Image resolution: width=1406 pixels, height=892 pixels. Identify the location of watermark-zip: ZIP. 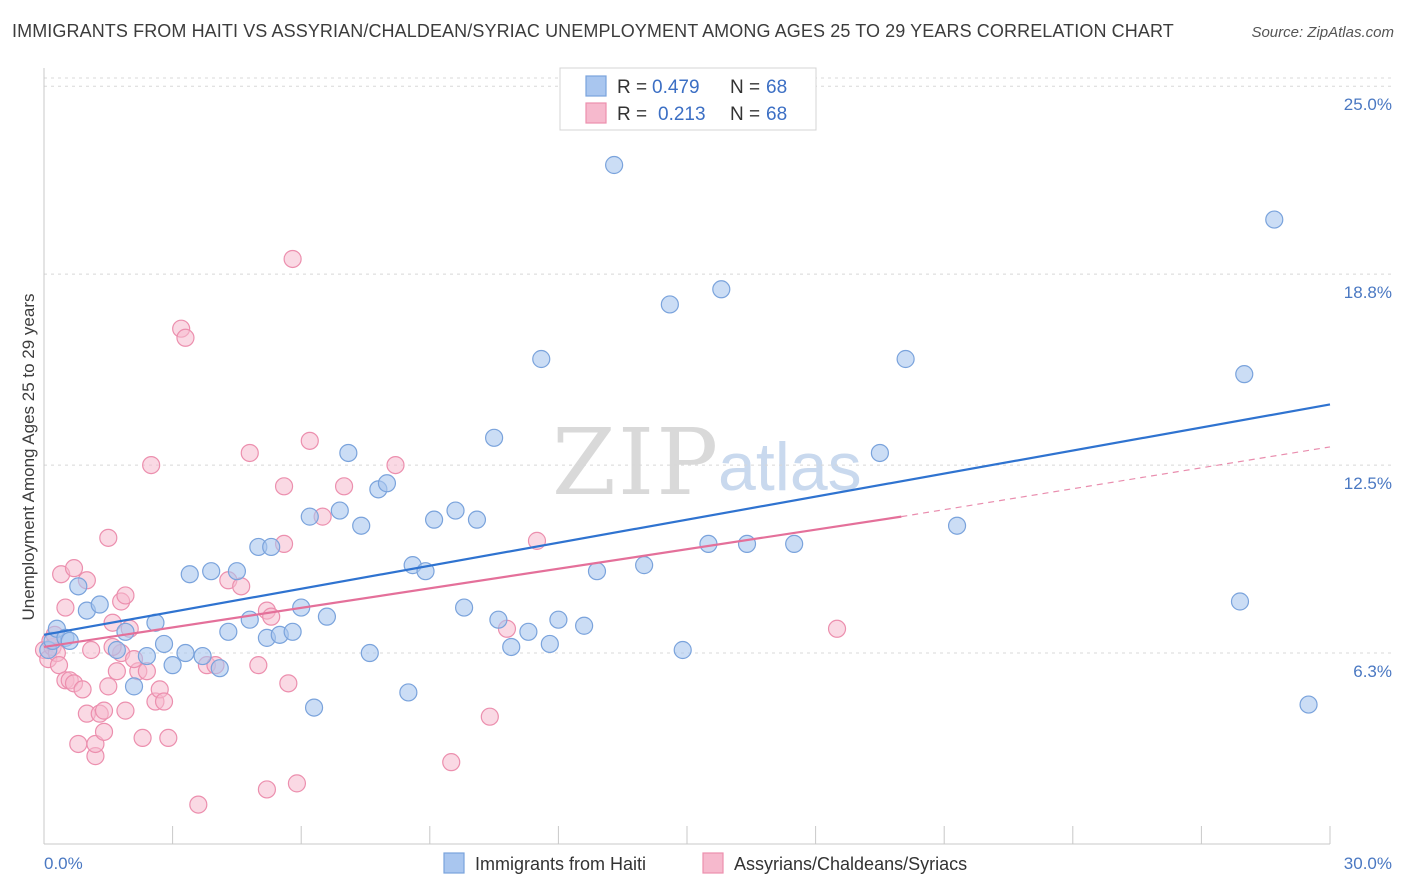
(636, 462).